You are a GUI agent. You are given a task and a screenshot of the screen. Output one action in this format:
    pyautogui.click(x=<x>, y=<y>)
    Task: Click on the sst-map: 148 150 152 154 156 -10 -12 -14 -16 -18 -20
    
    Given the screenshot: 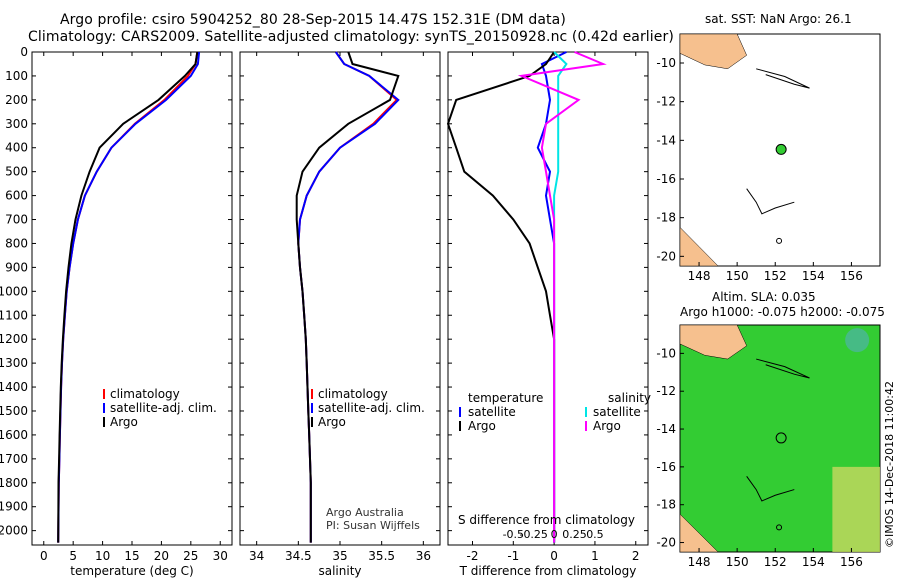 What is the action you would take?
    pyautogui.click(x=768, y=158)
    